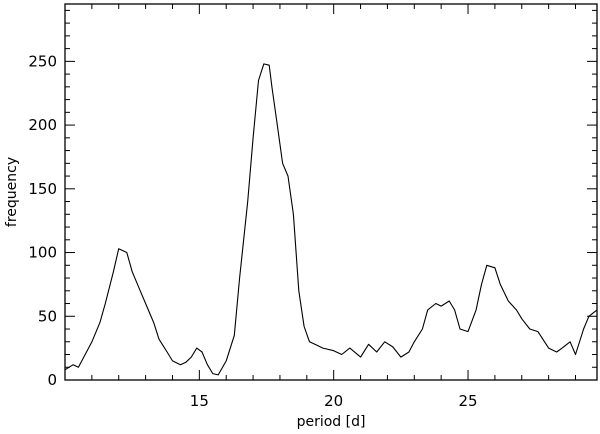  I want to click on y-axis-label: frequency, so click(12, 192).